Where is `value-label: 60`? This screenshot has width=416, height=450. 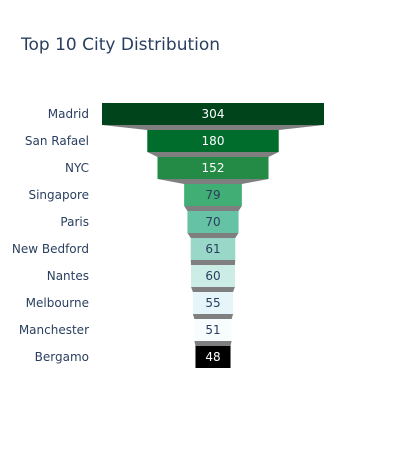 value-label: 60 is located at coordinates (212, 276).